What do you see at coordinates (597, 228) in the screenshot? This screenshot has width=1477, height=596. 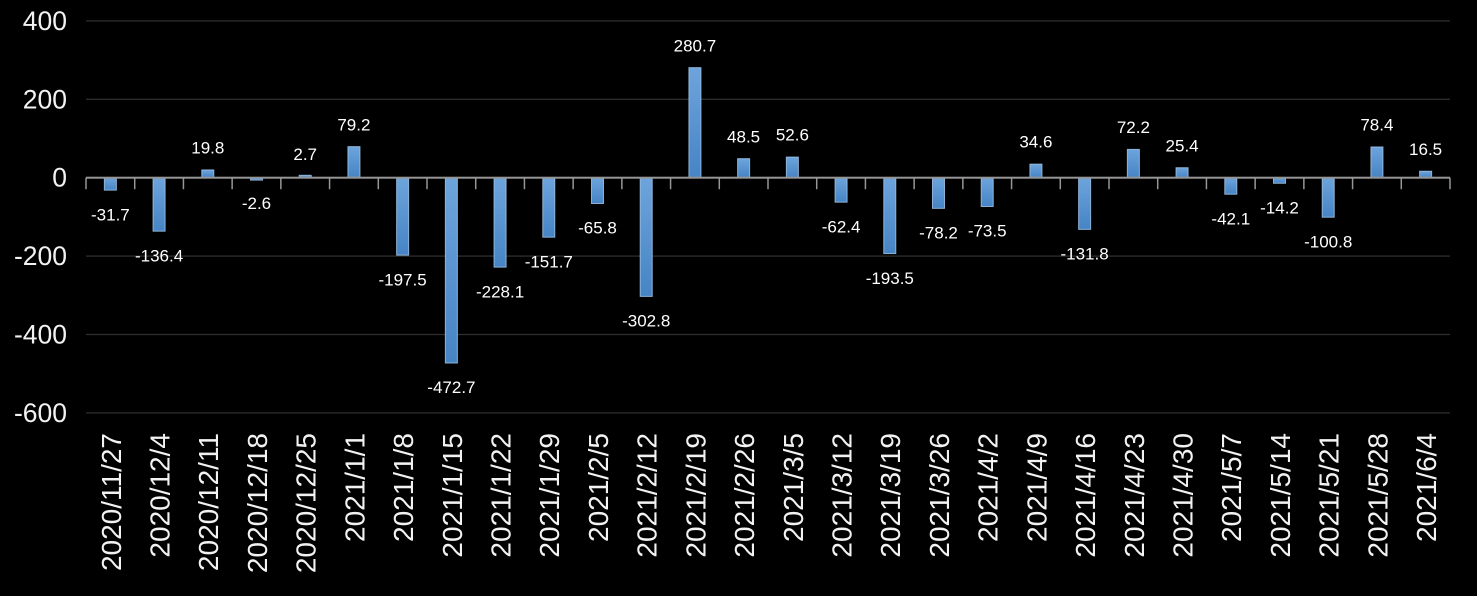 I see `svg-text: -65.8` at bounding box center [597, 228].